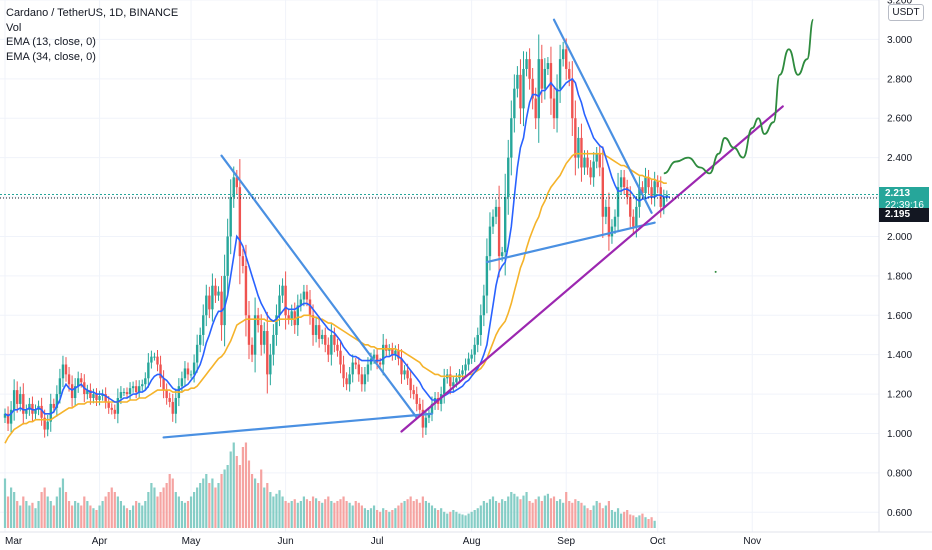 This screenshot has width=932, height=550. What do you see at coordinates (298, 425) in the screenshot?
I see `support-line-mar-jul` at bounding box center [298, 425].